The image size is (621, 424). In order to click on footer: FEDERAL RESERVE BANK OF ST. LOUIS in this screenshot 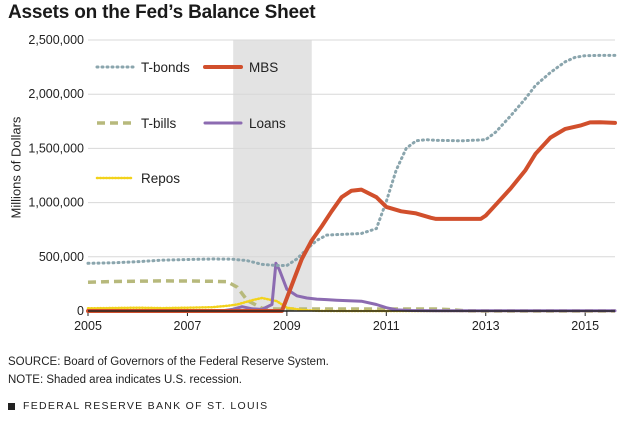, I will do `click(138, 406)`.